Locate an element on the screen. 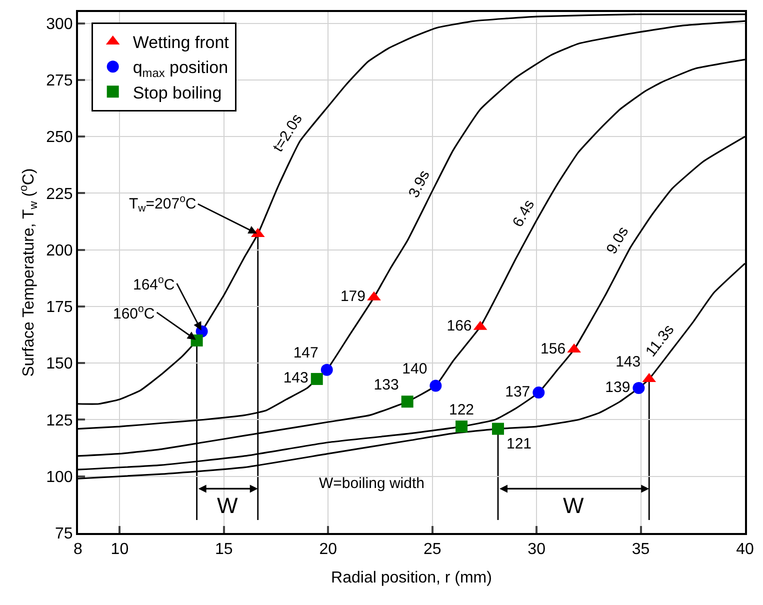 This screenshot has height=605, width=763. text: 3.9s is located at coordinates (419, 184).